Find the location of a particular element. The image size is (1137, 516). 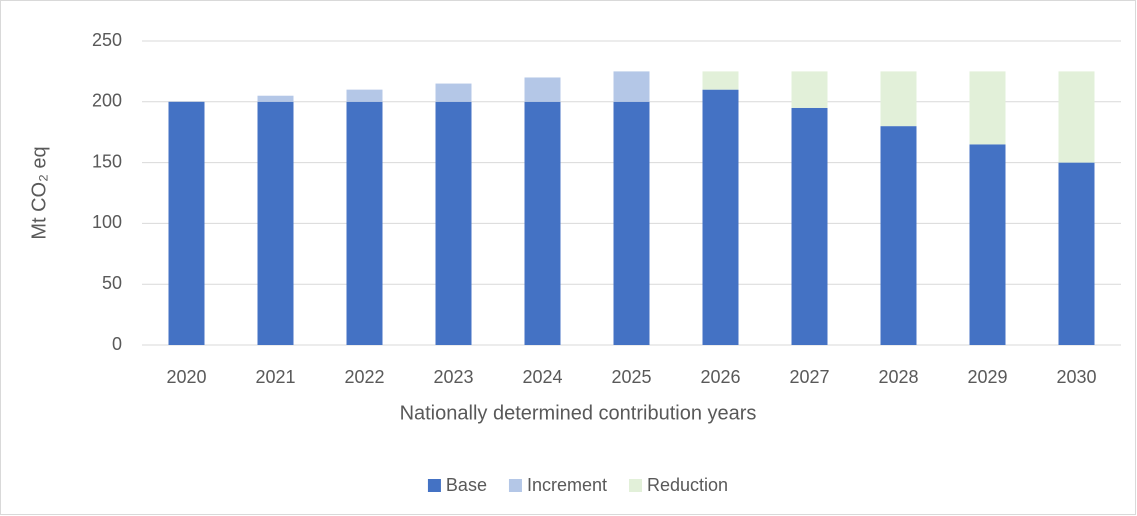

y-tick-label: 50 is located at coordinates (112, 283).